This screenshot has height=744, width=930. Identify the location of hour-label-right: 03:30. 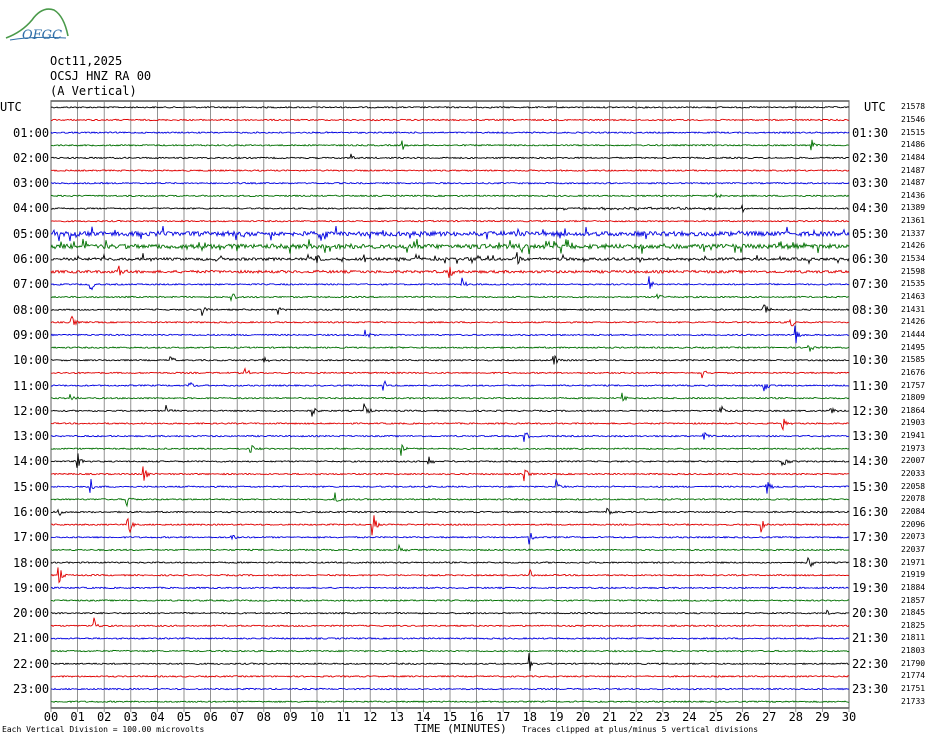
(870, 183).